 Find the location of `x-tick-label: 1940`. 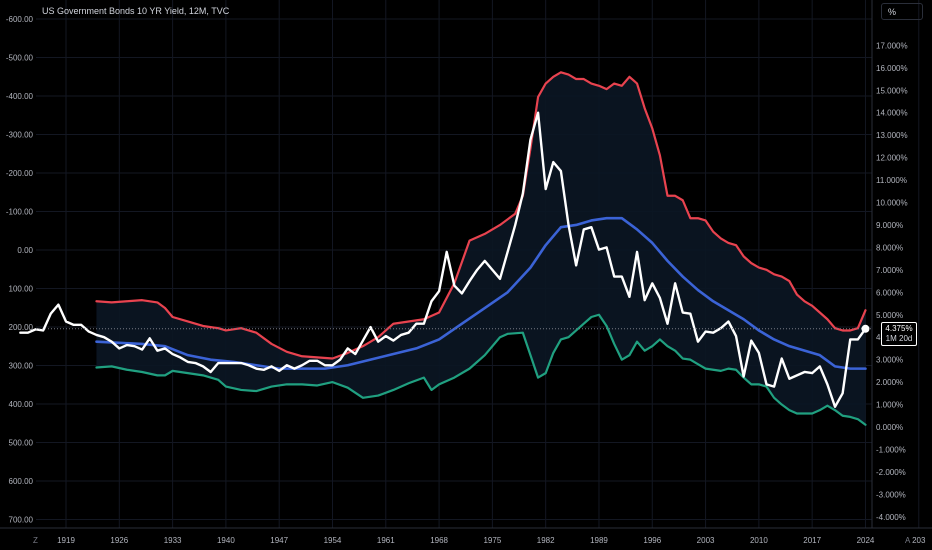

x-tick-label: 1940 is located at coordinates (226, 540).